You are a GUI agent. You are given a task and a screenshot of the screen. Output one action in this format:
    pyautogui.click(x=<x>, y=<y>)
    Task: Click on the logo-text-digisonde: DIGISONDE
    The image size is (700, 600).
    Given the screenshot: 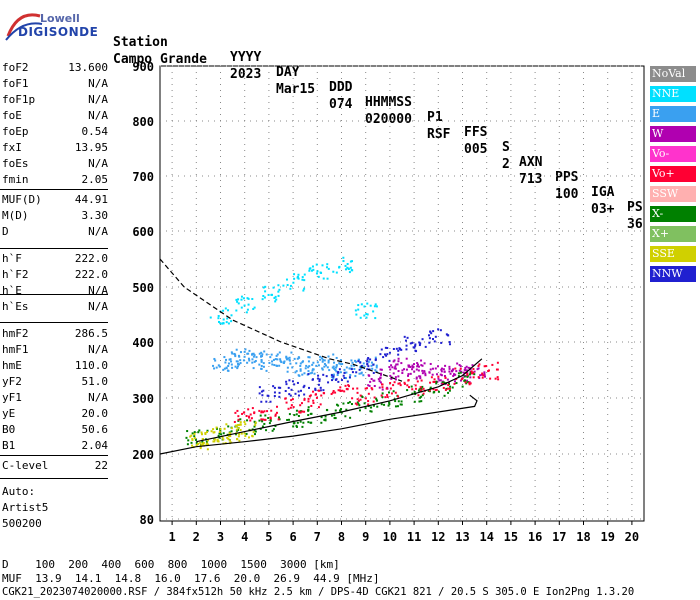 What is the action you would take?
    pyautogui.click(x=58, y=32)
    